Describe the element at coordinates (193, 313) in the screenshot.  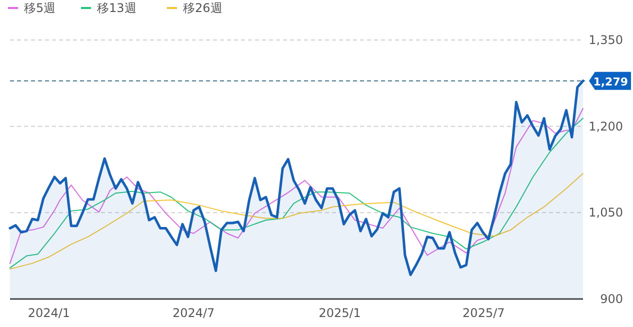
I see `x-tick-label: 2024/7` at that location.